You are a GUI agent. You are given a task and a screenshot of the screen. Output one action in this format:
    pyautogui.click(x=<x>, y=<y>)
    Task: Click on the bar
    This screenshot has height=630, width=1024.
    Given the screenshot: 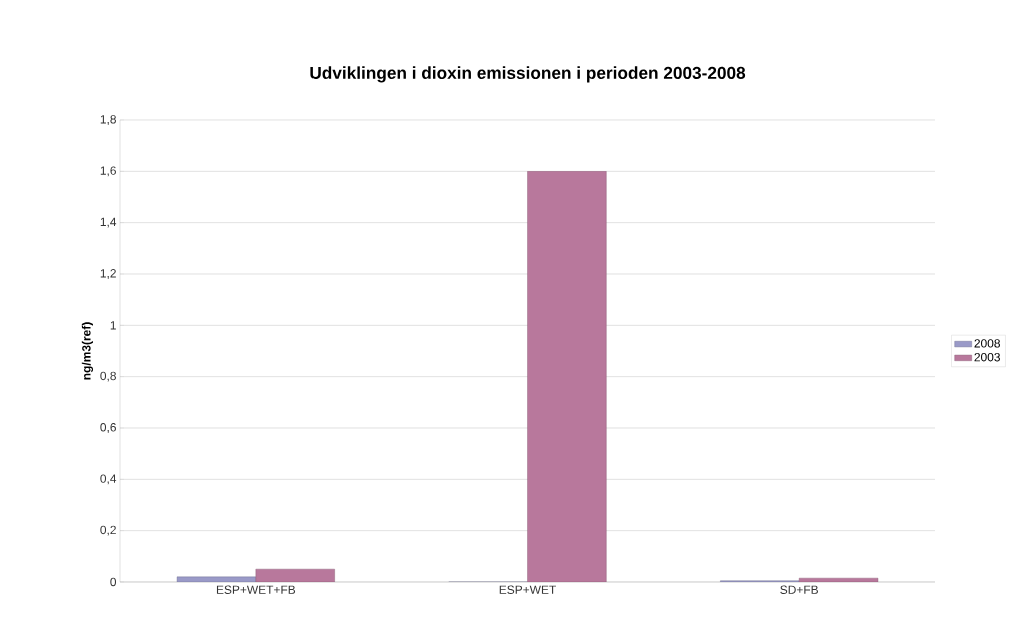 What is the action you would take?
    pyautogui.click(x=567, y=376)
    